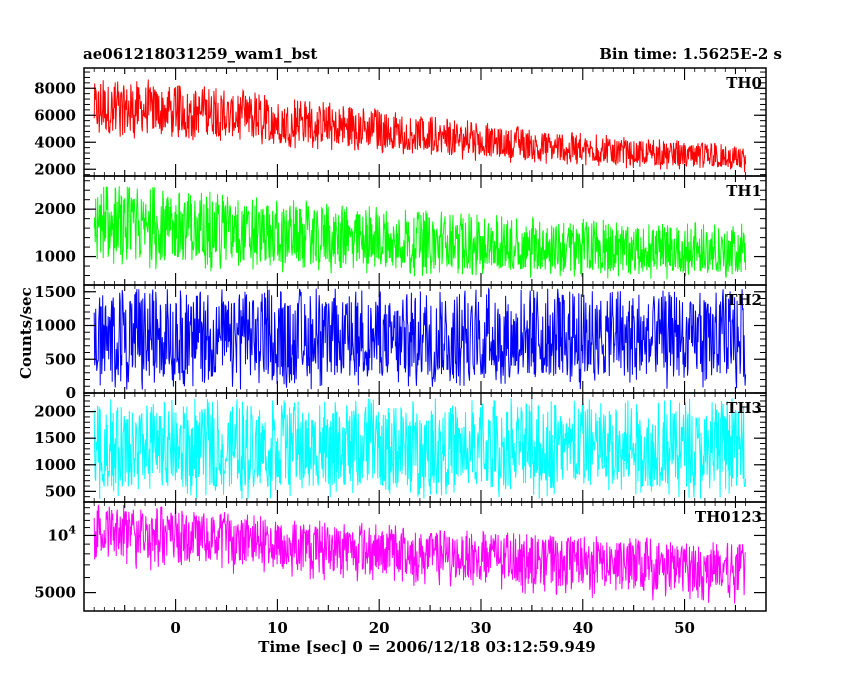 The image size is (850, 680). I want to click on series-th0, so click(420, 126).